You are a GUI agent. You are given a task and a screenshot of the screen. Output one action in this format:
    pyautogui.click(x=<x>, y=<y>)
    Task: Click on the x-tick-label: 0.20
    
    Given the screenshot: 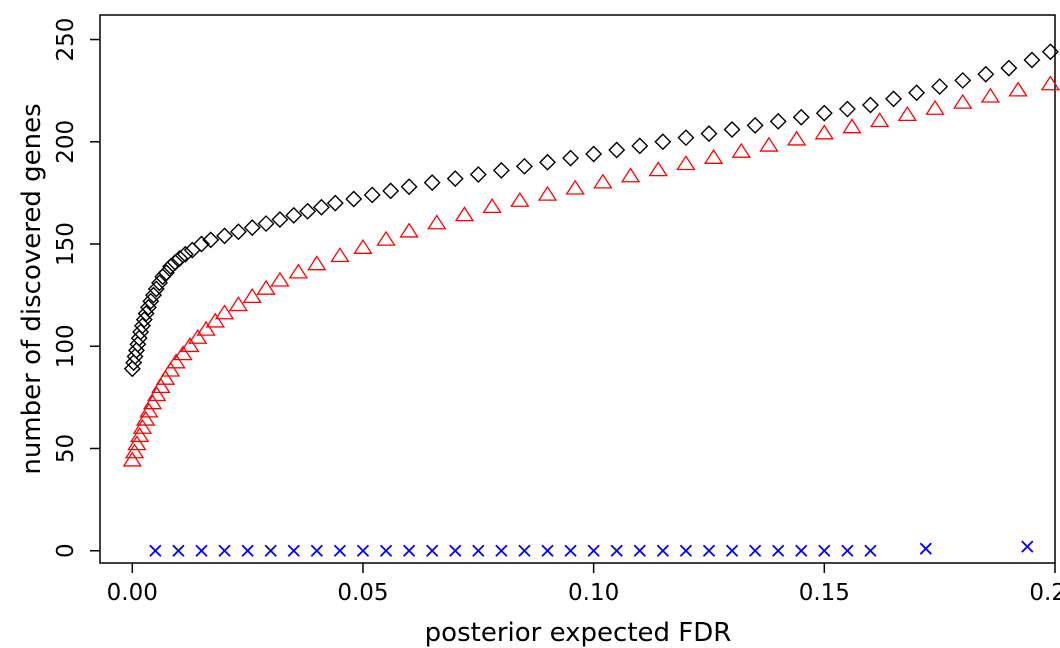 What is the action you would take?
    pyautogui.click(x=1044, y=593)
    